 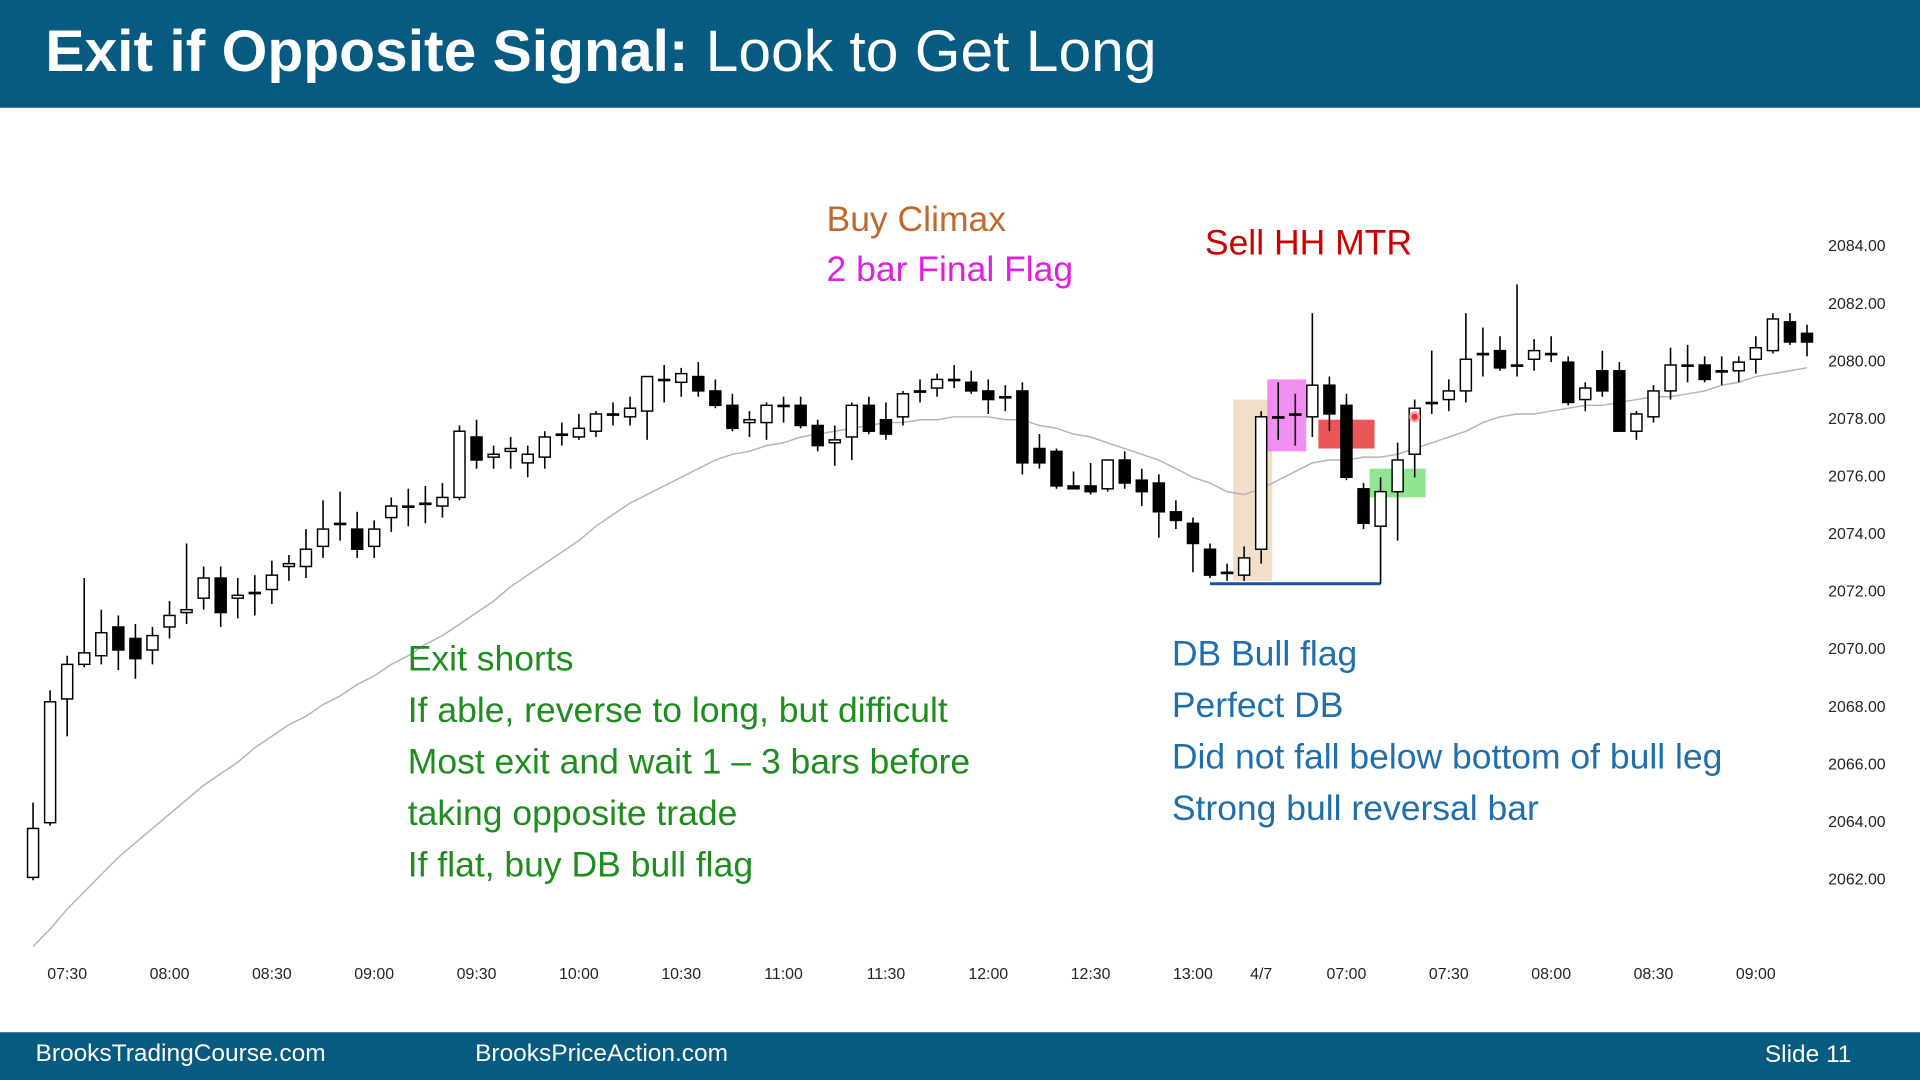 I want to click on footer-left: BrooksTradingCourse.com, so click(x=181, y=1053).